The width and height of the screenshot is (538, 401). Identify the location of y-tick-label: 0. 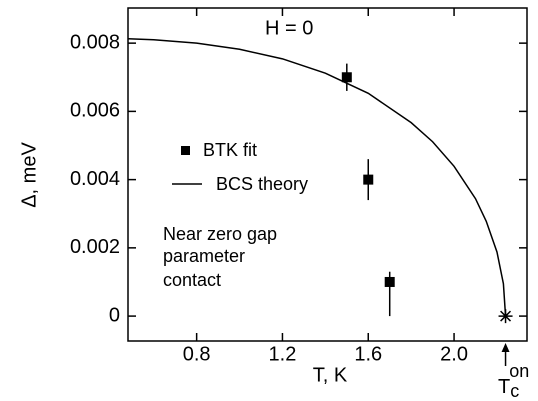
(114, 315).